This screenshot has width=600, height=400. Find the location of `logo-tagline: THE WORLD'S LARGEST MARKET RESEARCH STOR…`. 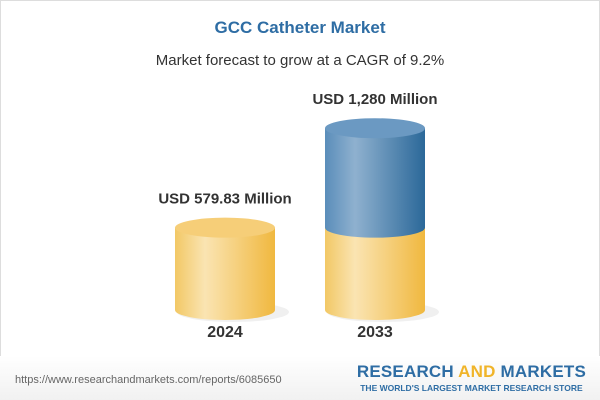

logo-tagline: THE WORLD'S LARGEST MARKET RESEARCH STOR… is located at coordinates (471, 388).